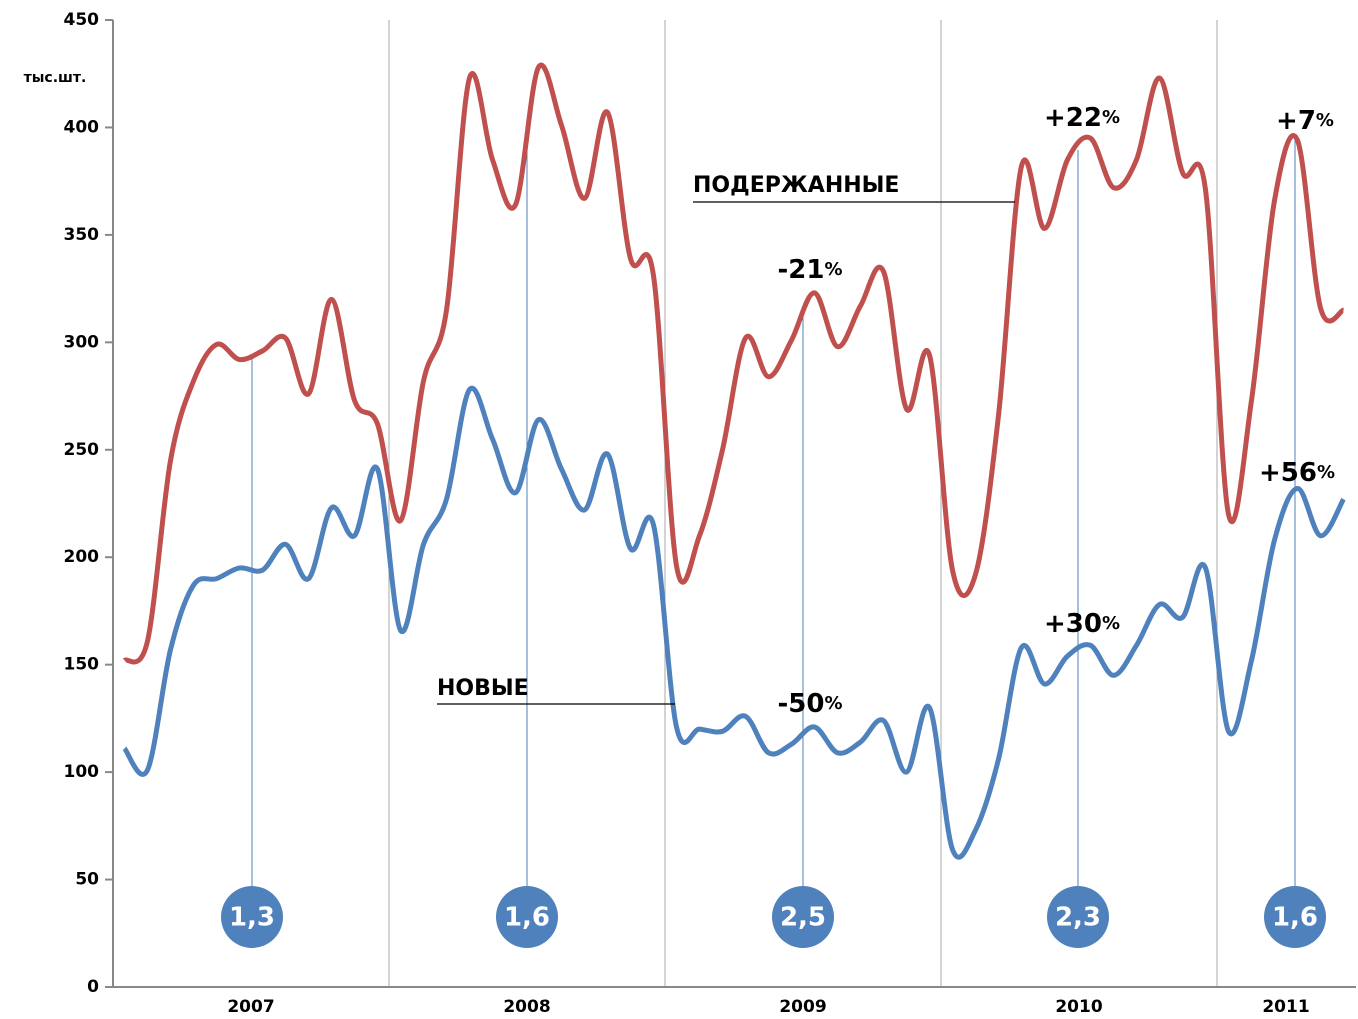  What do you see at coordinates (809, 704) in the screenshot?
I see `annotation: -50%` at bounding box center [809, 704].